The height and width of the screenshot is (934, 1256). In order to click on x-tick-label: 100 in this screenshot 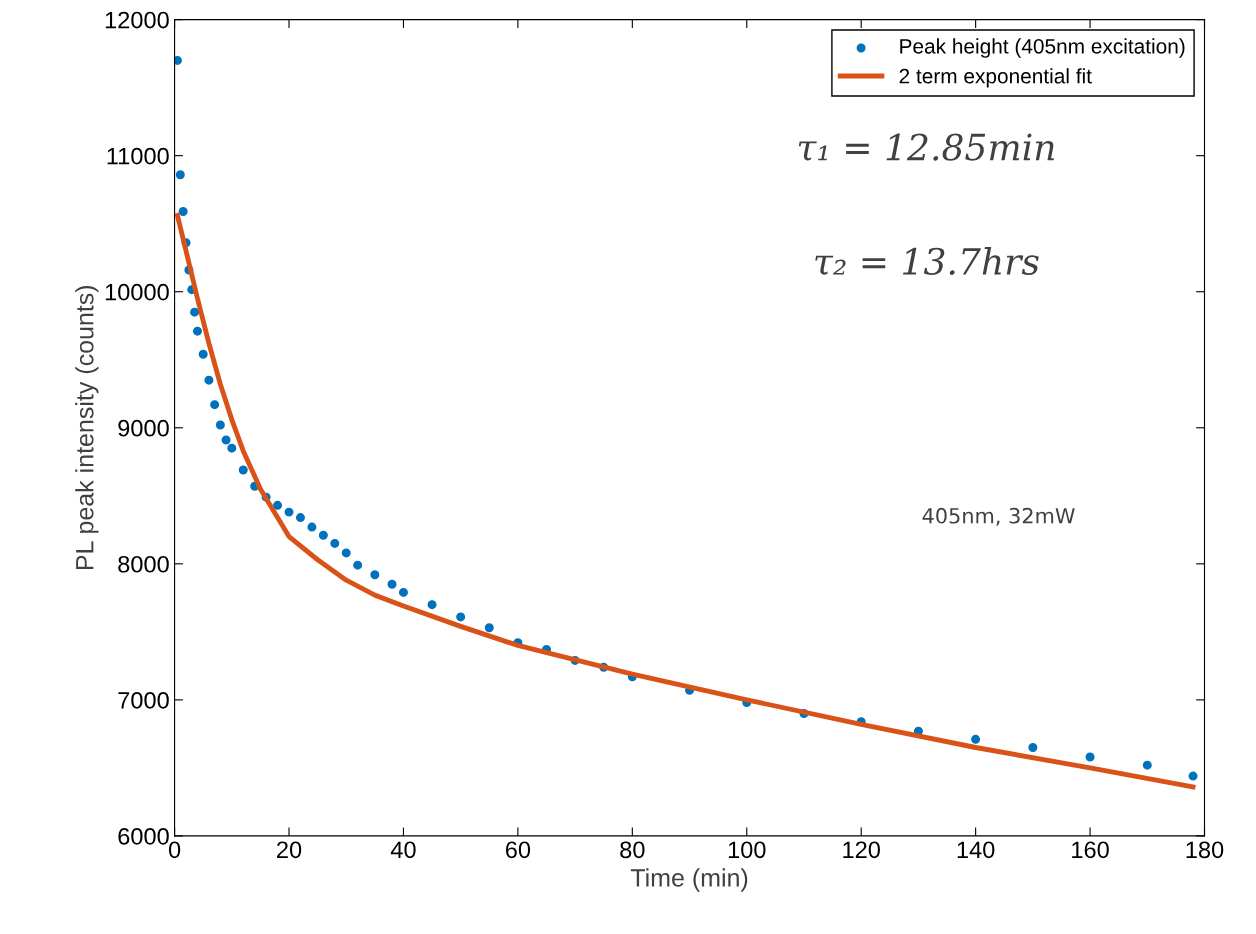, I will do `click(747, 850)`.